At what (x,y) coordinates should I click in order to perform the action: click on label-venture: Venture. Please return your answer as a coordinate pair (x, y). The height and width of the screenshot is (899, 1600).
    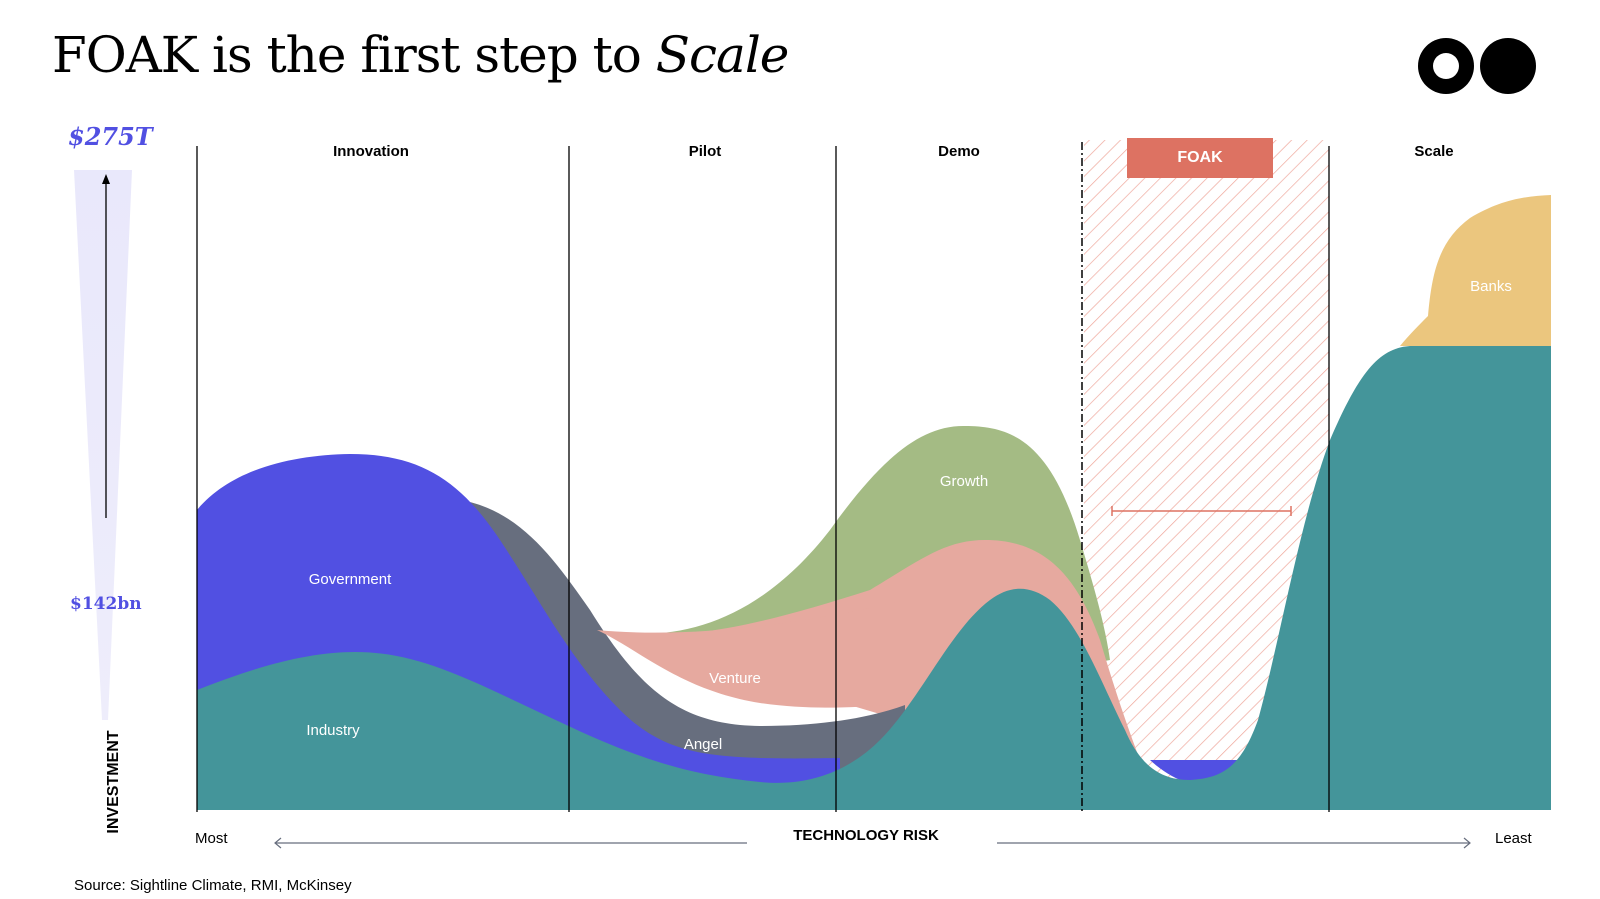
    Looking at the image, I should click on (735, 678).